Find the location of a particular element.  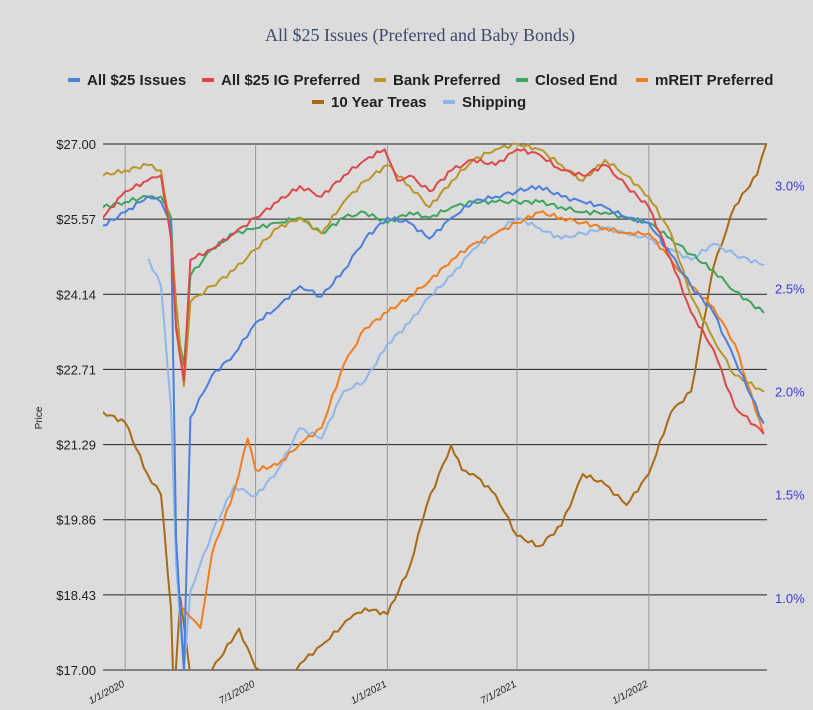

x-tick-label: 7/1/2021 is located at coordinates (499, 693).